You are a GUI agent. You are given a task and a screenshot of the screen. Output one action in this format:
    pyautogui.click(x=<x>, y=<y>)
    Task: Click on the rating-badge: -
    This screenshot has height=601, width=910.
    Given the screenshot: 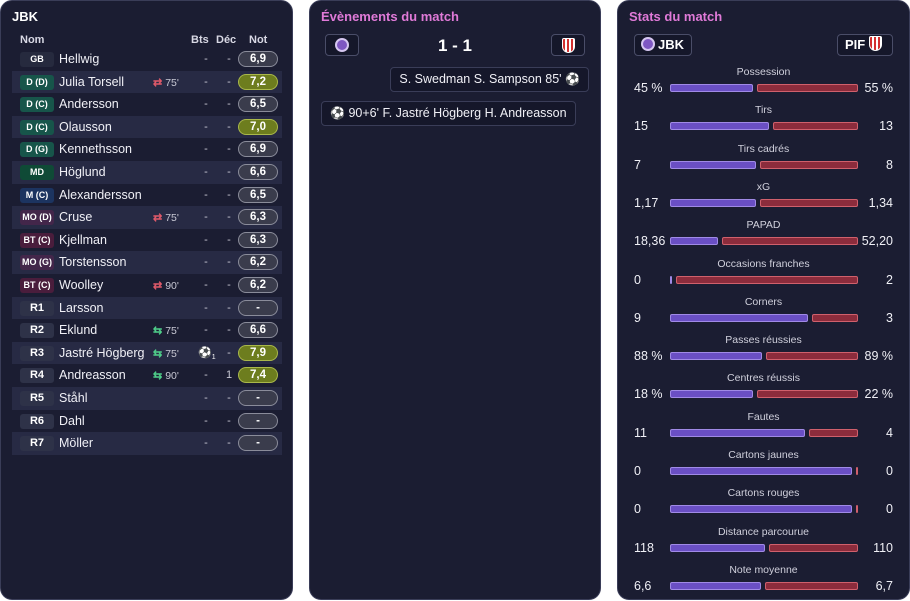 What is the action you would take?
    pyautogui.click(x=258, y=420)
    